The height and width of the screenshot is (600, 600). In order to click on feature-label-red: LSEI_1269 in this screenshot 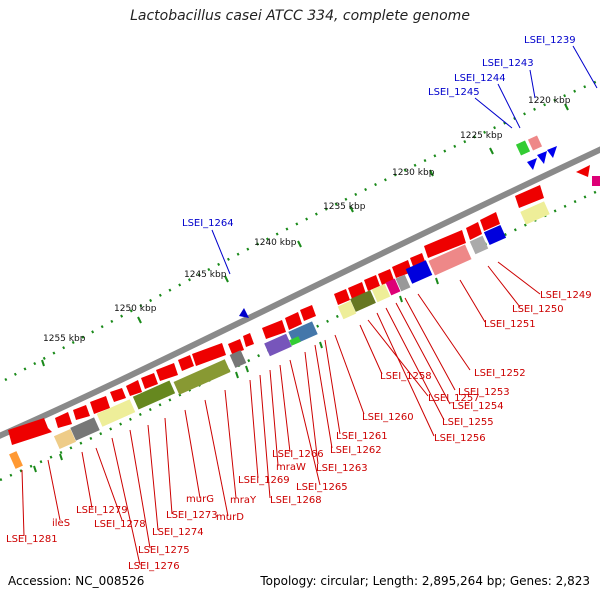, I will do `click(264, 480)`.